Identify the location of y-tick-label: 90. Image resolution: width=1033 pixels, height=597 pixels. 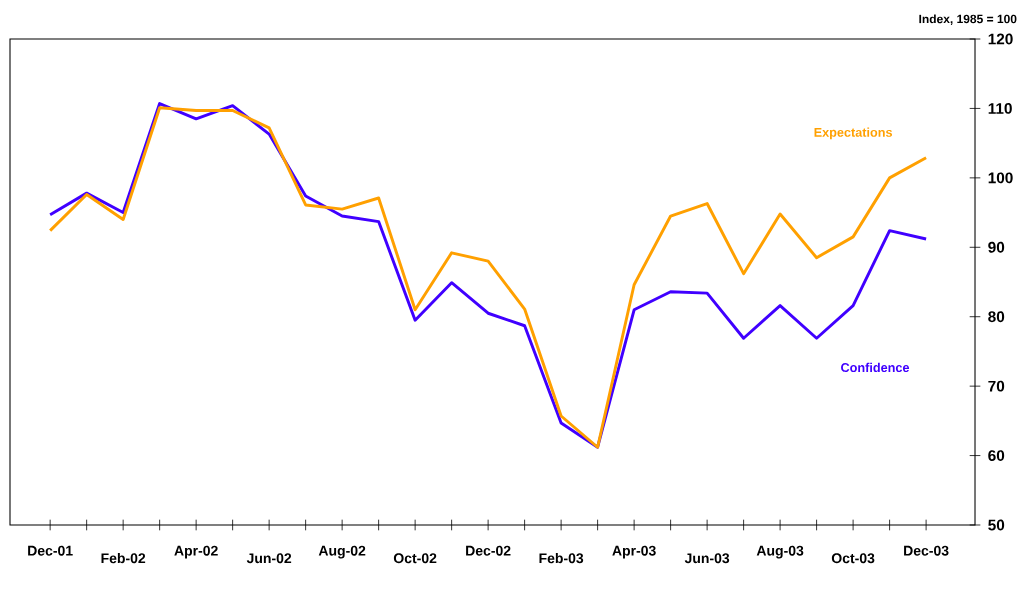
(996, 247).